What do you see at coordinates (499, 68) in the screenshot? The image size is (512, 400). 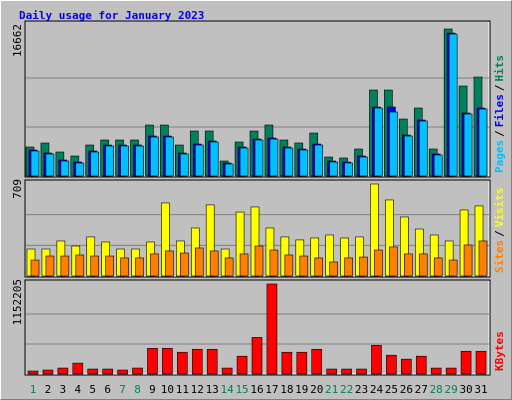 I see `legend-entry: Hits` at bounding box center [499, 68].